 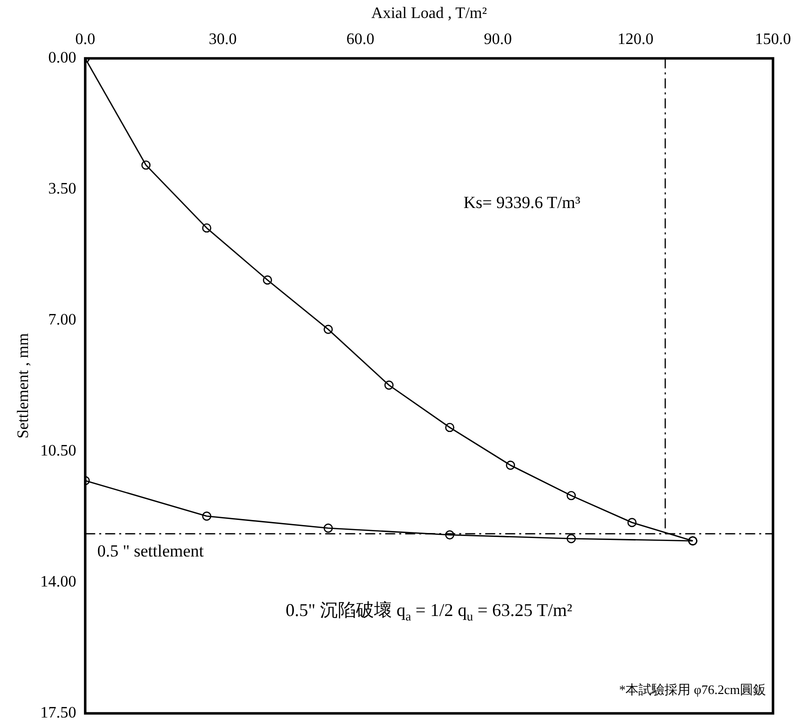 I want to click on y-tick-label: 10.50, so click(x=58, y=451).